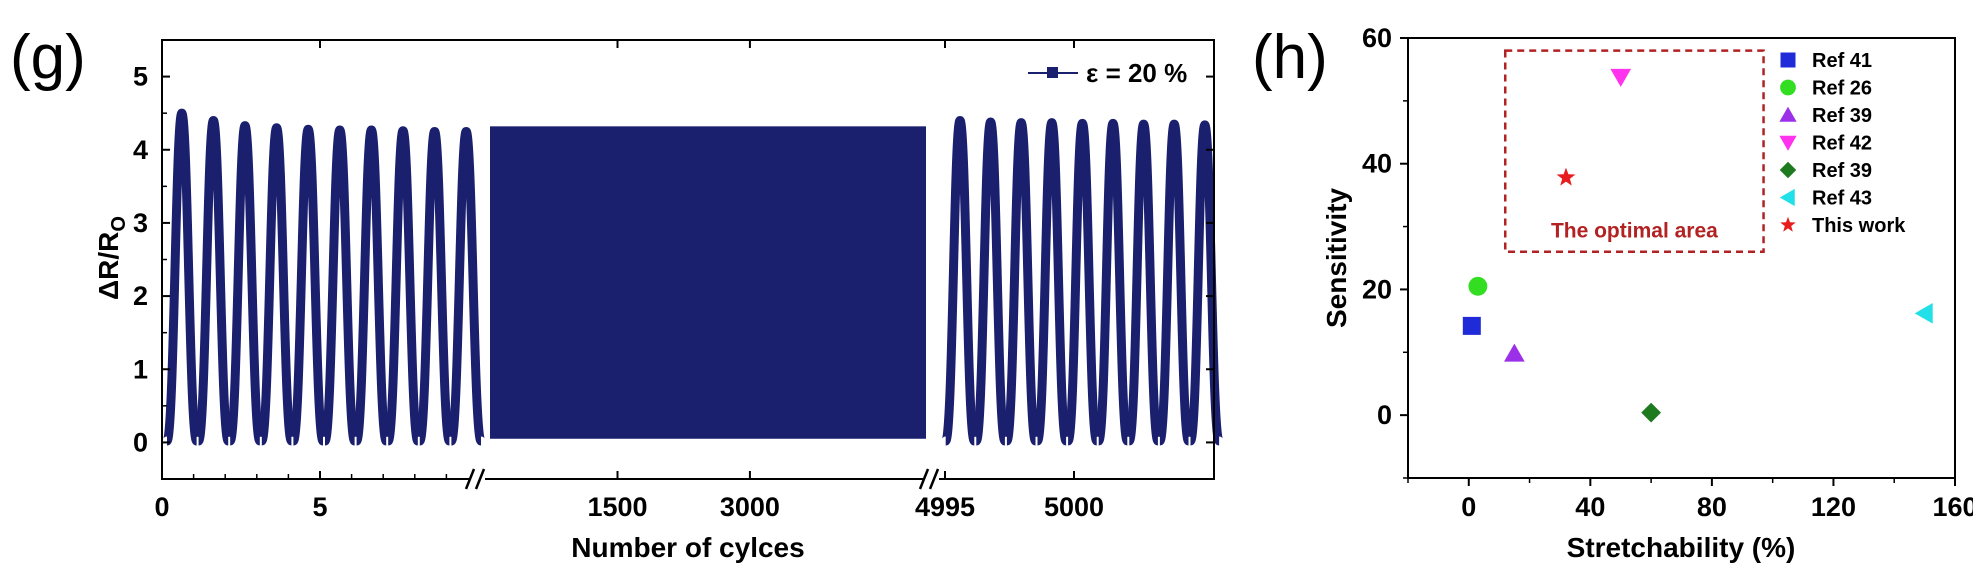 This screenshot has height=586, width=1973. I want to click on g-ytick-label: 0, so click(140, 442).